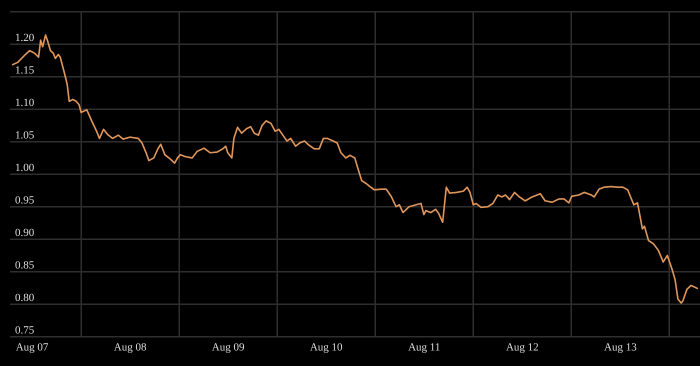  What do you see at coordinates (25, 38) in the screenshot?
I see `y-tick-label: 1.20` at bounding box center [25, 38].